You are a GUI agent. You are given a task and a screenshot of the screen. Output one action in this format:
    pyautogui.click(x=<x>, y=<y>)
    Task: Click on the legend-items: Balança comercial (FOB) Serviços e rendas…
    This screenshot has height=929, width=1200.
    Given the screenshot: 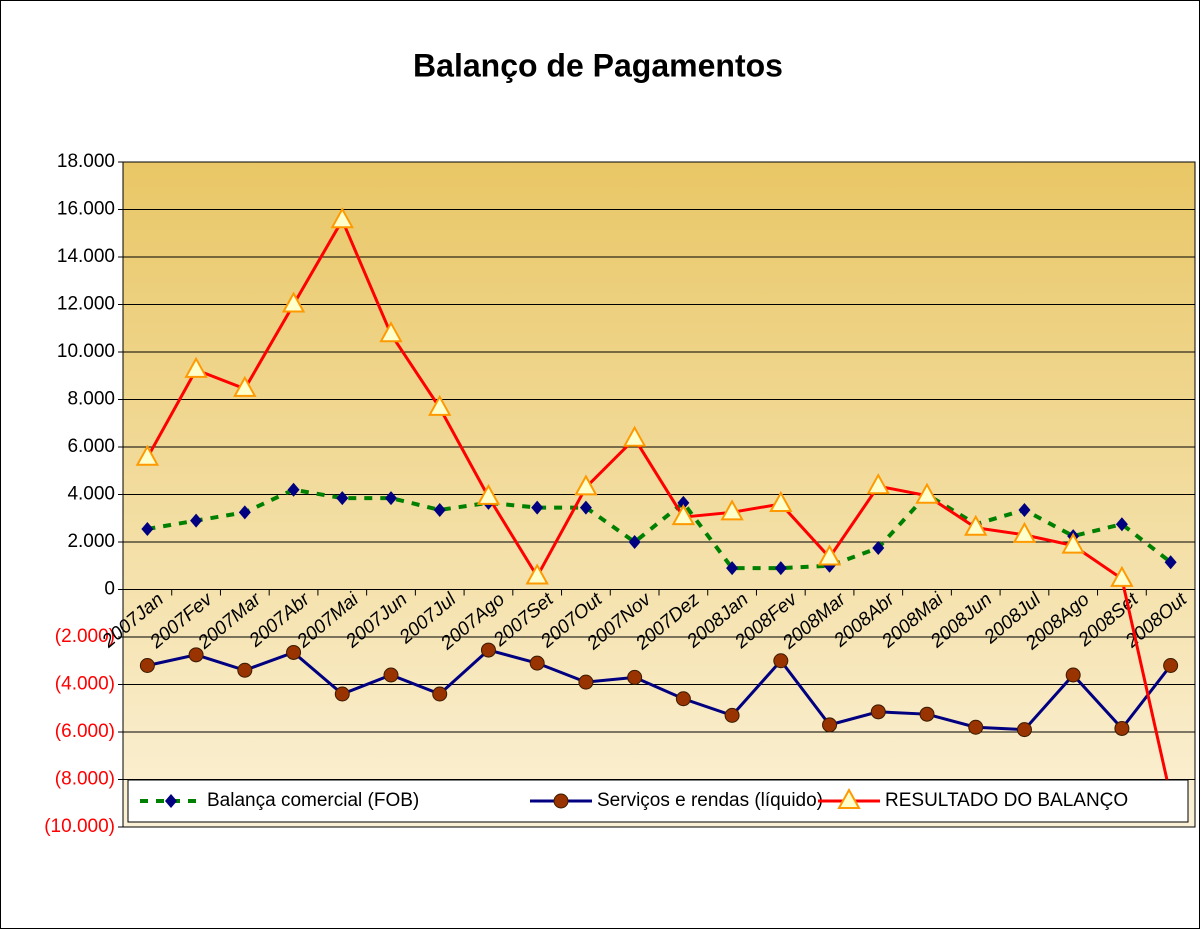 What is the action you would take?
    pyautogui.click(x=634, y=799)
    